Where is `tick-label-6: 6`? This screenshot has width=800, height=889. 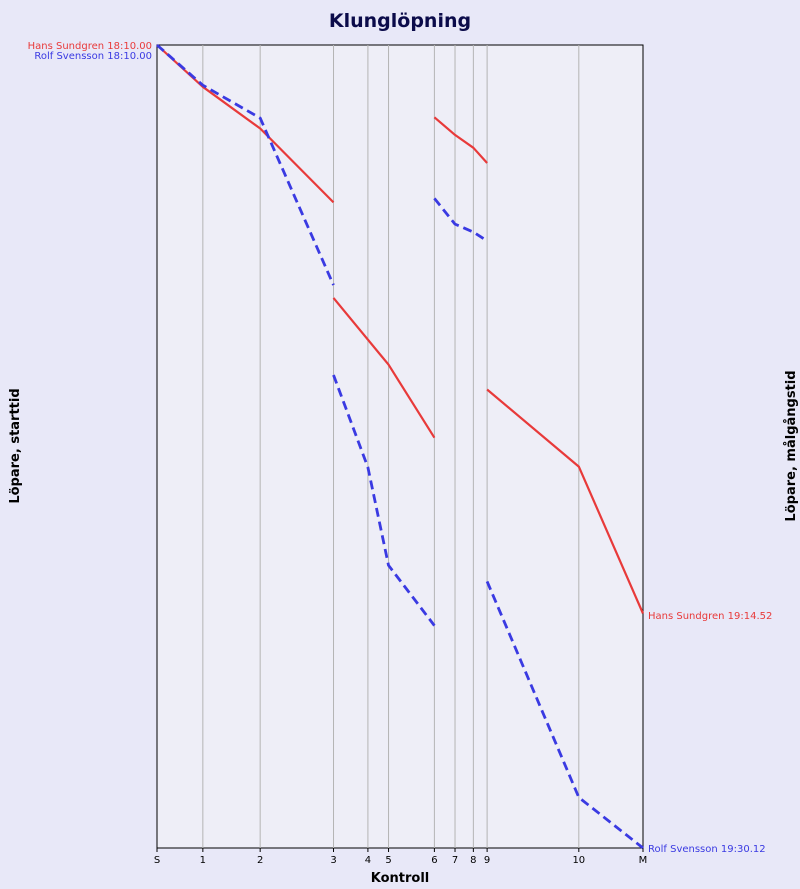 tick-label-6: 6 is located at coordinates (434, 860).